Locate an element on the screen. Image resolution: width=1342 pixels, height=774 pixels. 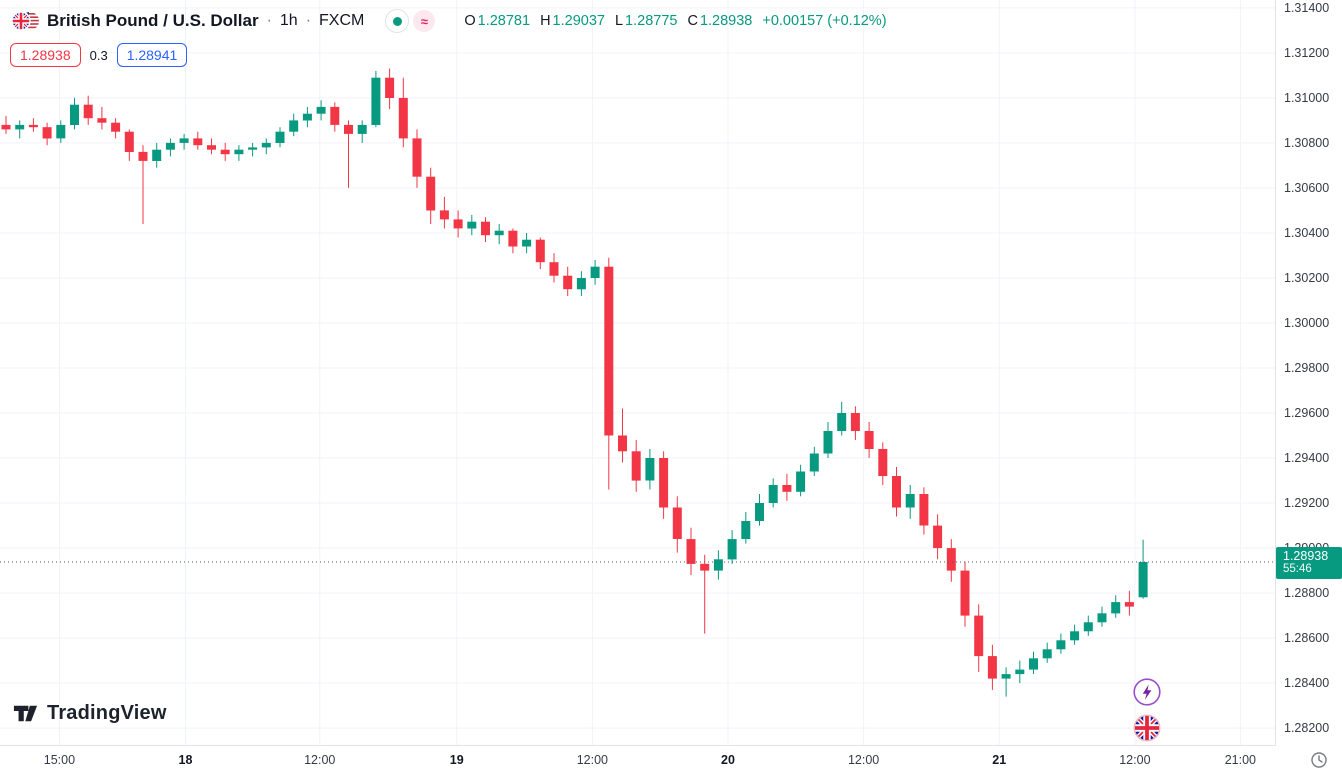
price-tick-label: 1.30600 is located at coordinates (1307, 187).